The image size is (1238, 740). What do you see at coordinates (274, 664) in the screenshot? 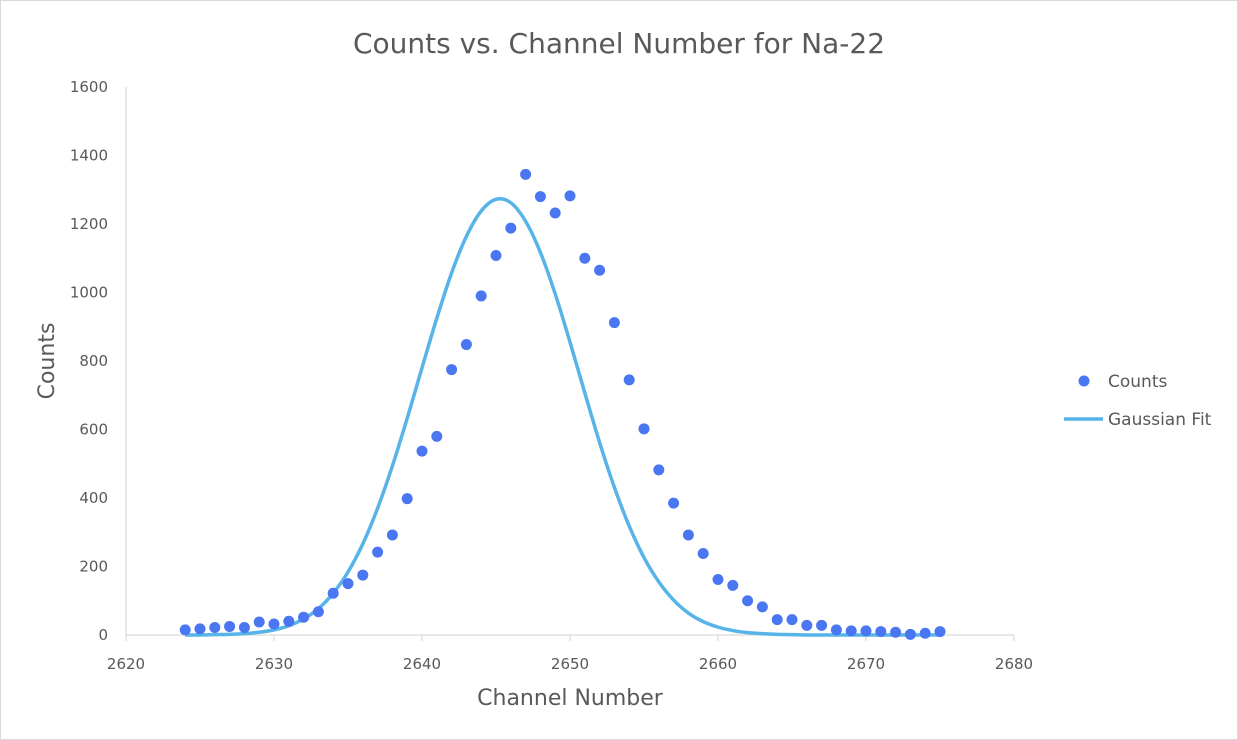
I see `x-tick-label: 2630` at bounding box center [274, 664].